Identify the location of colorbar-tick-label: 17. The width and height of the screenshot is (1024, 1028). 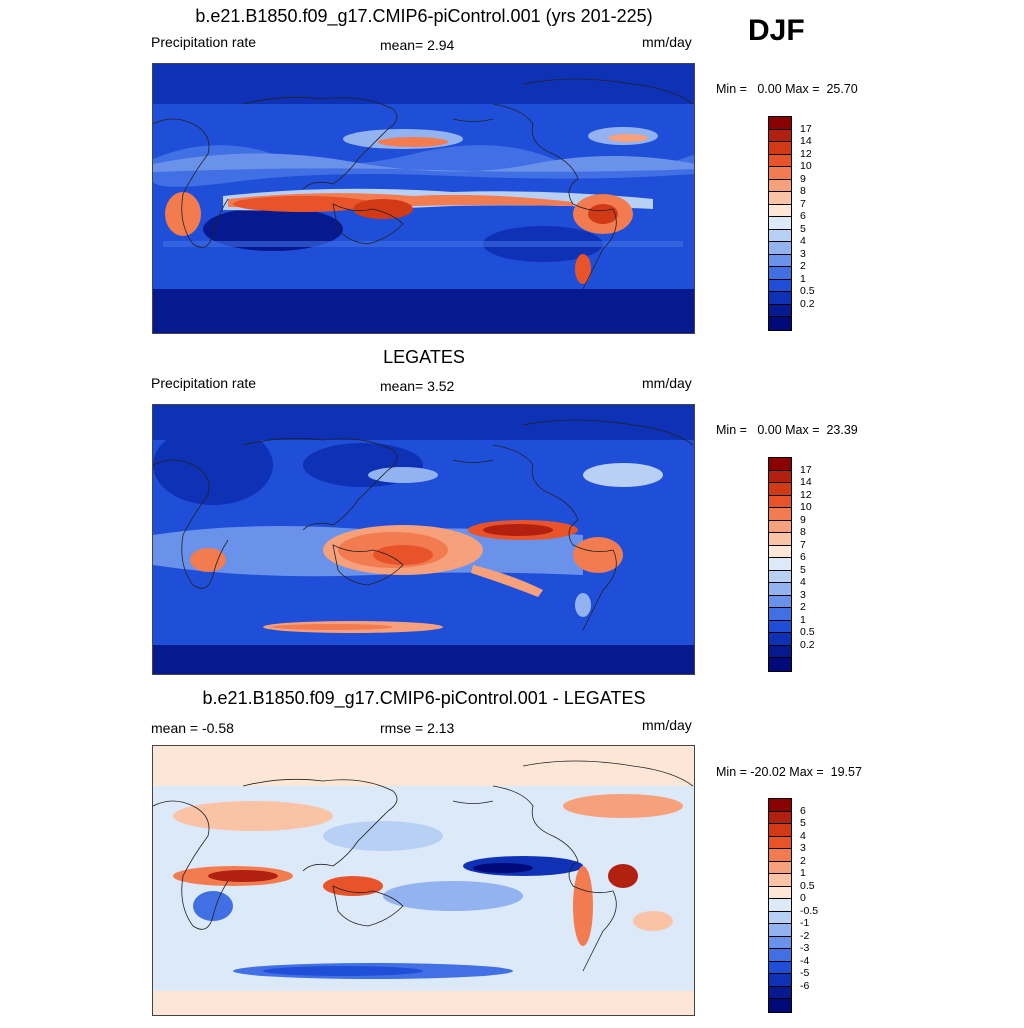
(806, 469).